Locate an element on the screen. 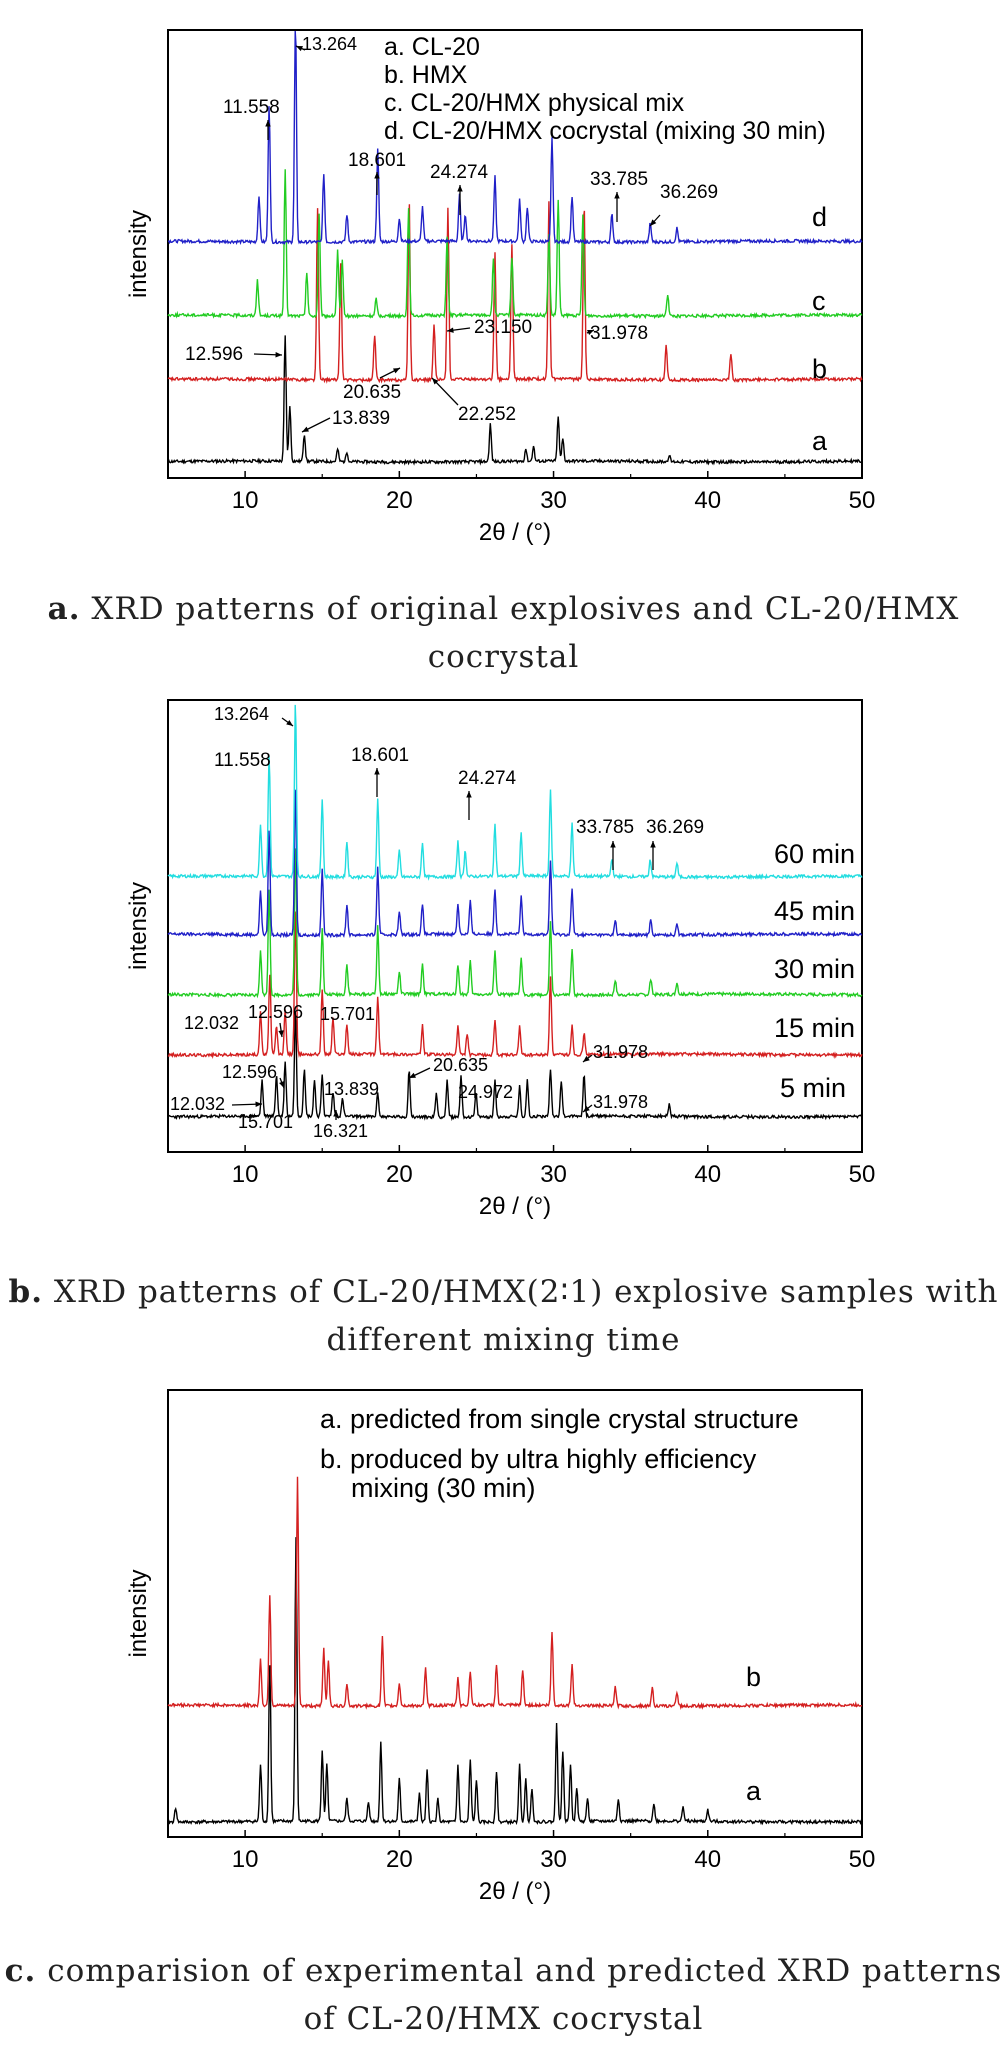 The image size is (1007, 2055). series-line-b-45-min is located at coordinates (515, 864).